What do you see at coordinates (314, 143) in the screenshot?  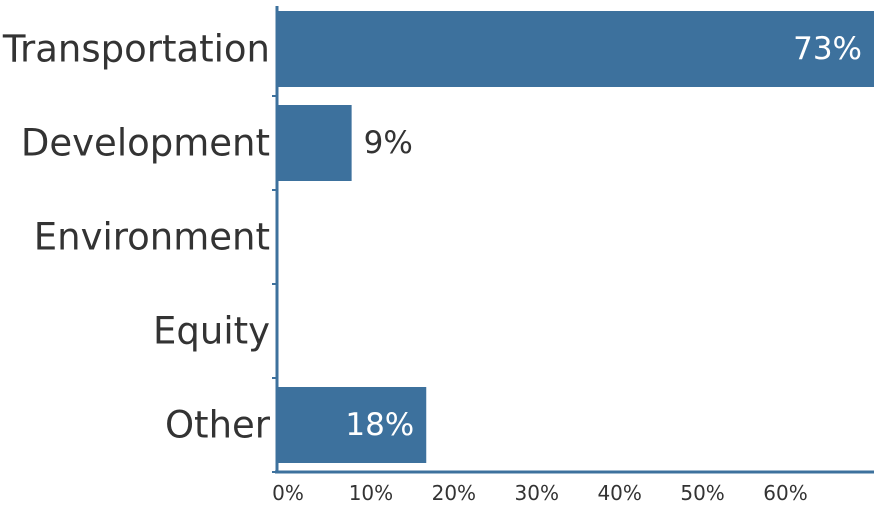 I see `bar-development` at bounding box center [314, 143].